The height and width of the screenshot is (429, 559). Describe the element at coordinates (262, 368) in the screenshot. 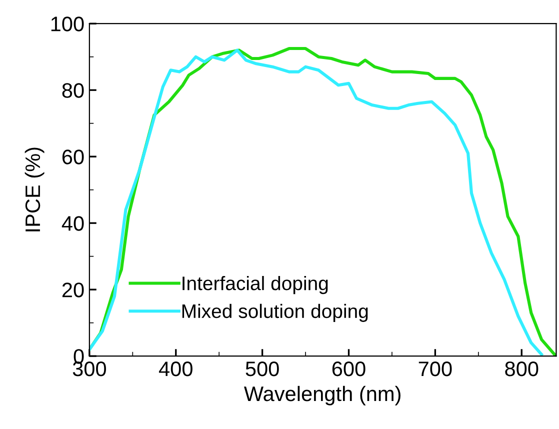

I see `x-tick-label: 500` at that location.